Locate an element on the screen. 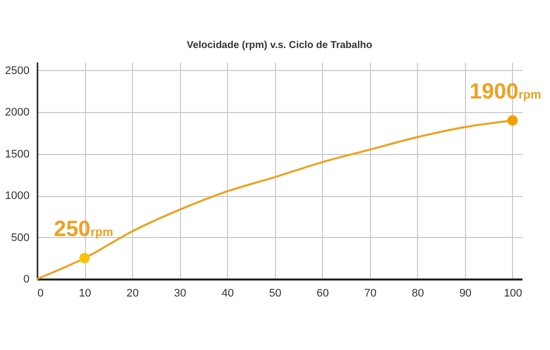 Image resolution: width=550 pixels, height=350 pixels. y-tick-label: 1000 is located at coordinates (17, 196).